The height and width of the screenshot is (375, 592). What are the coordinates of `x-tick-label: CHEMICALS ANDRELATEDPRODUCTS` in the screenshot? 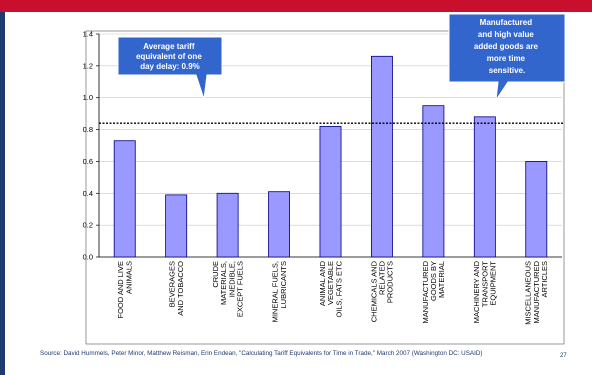 It's located at (381, 291).